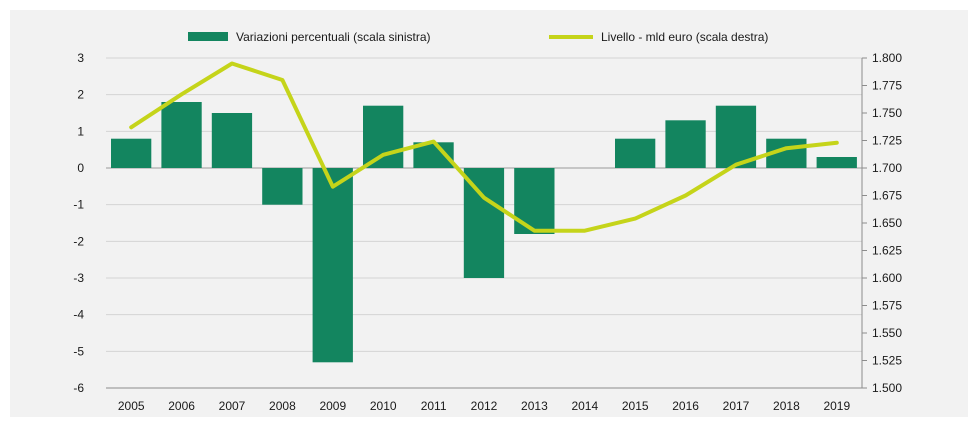 The width and height of the screenshot is (978, 432). What do you see at coordinates (685, 406) in the screenshot?
I see `x-axis-tick-label: 2016` at bounding box center [685, 406].